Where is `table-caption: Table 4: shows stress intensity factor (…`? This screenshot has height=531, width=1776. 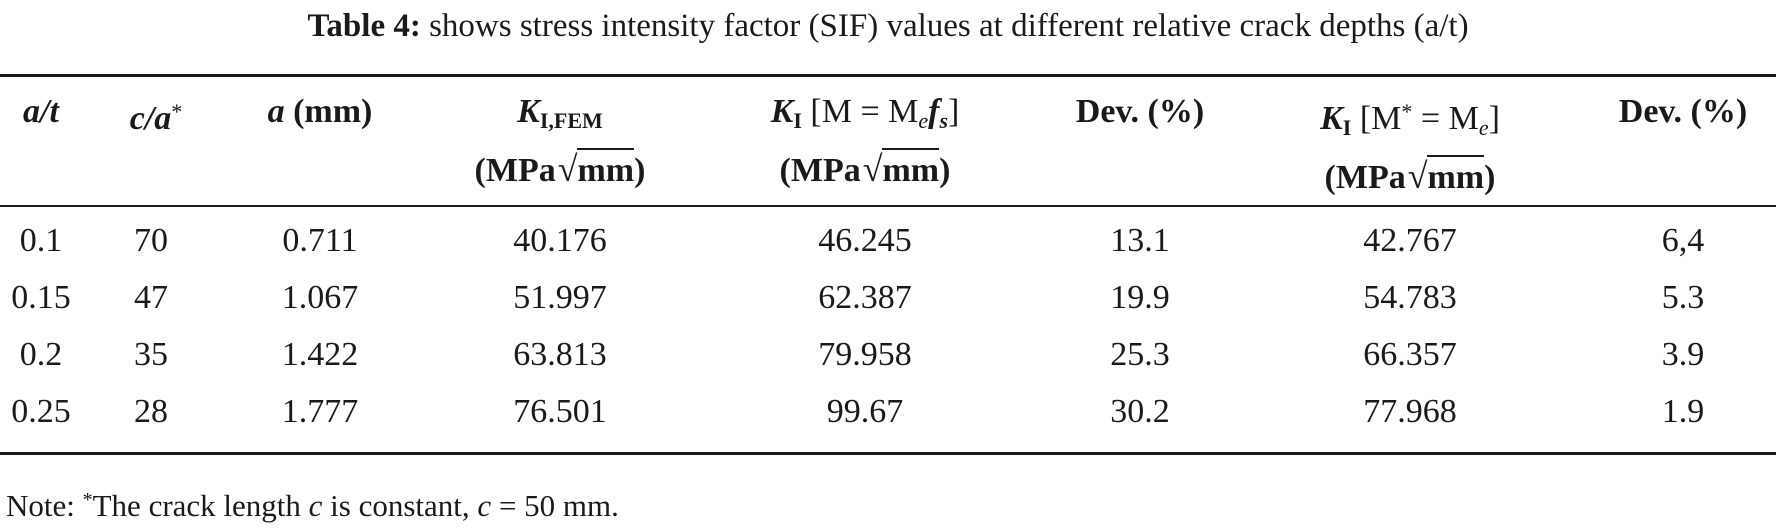 table-caption: Table 4: shows stress intensity factor (… is located at coordinates (888, 26).